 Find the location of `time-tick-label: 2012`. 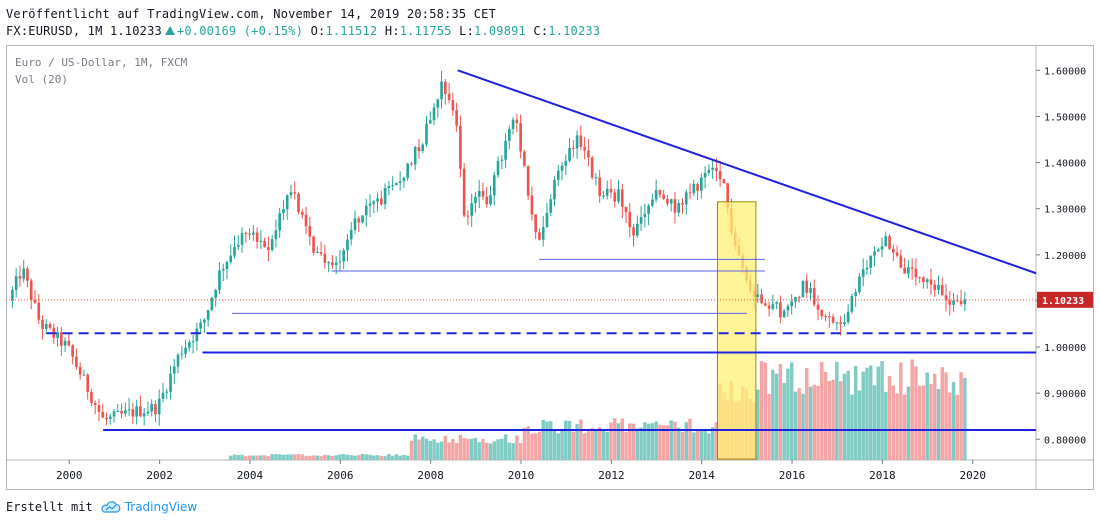

time-tick-label: 2012 is located at coordinates (611, 475).